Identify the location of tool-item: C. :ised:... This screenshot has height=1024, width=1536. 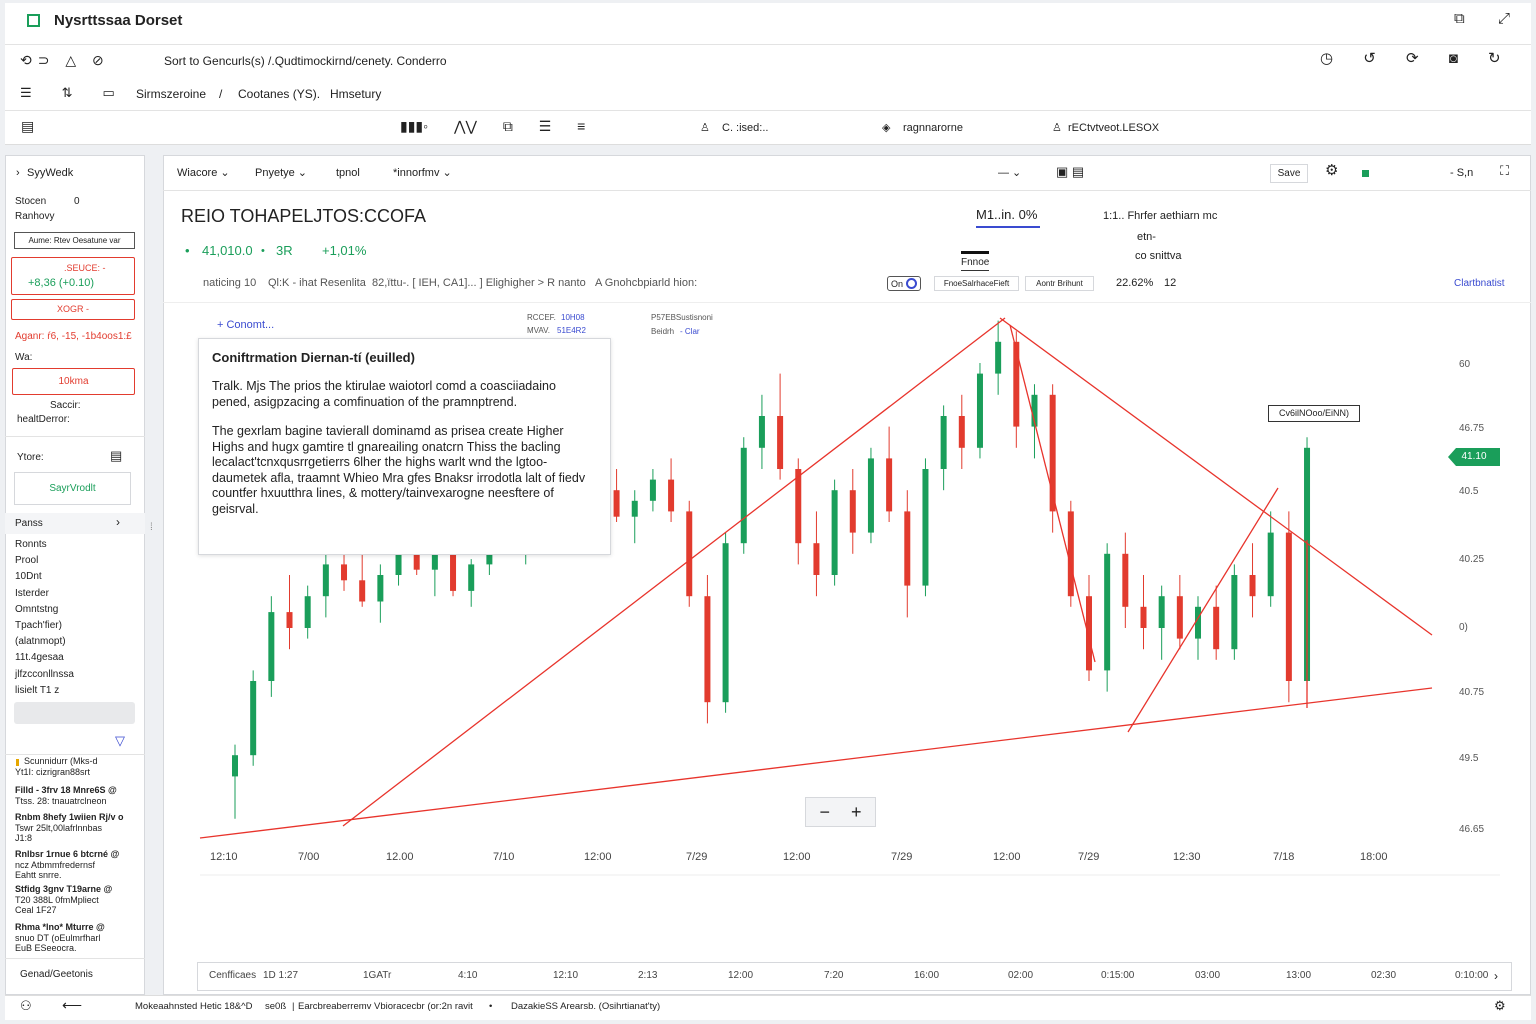
(745, 128).